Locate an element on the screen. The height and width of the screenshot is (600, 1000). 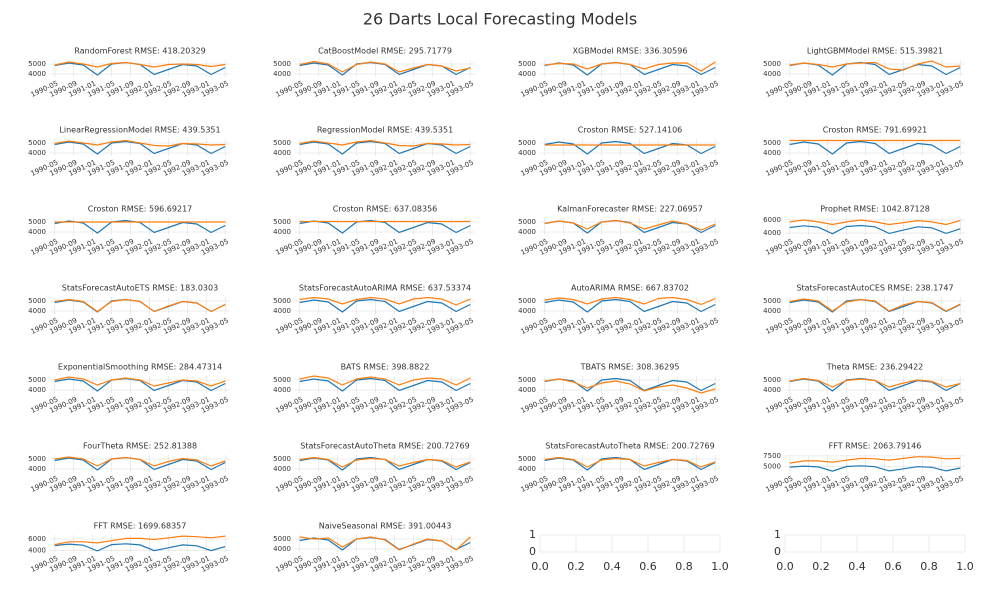
subplot-title: CatBoostModel RMSE: 295.71779 is located at coordinates (385, 51).